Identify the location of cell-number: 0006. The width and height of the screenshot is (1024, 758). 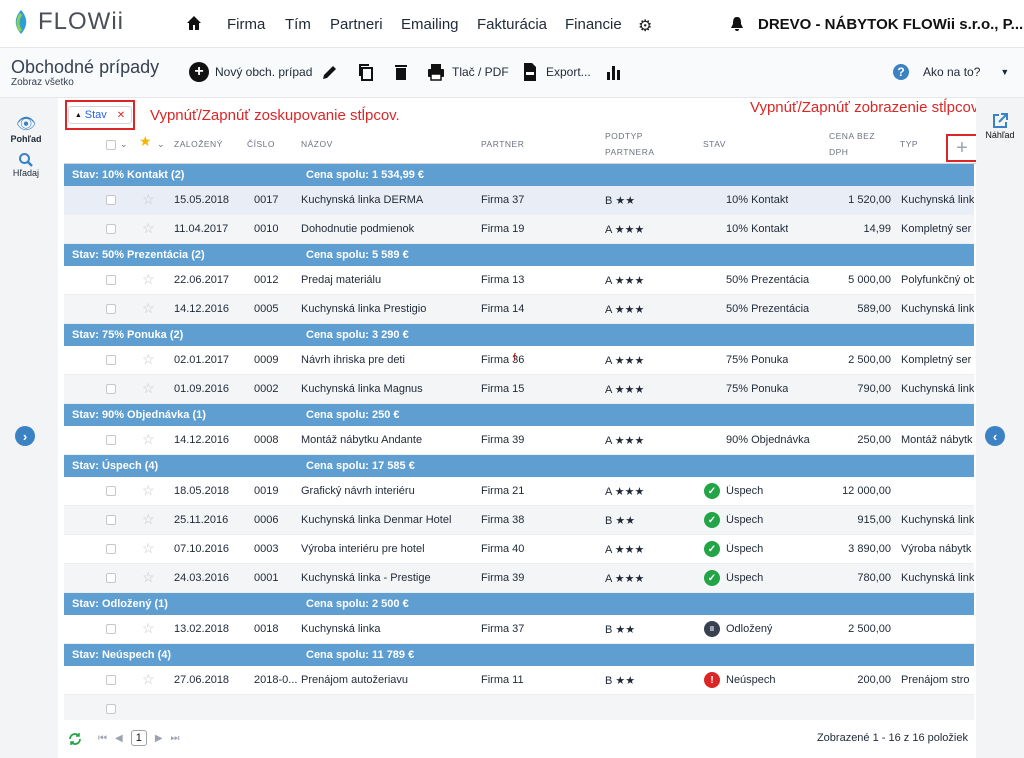
(266, 520).